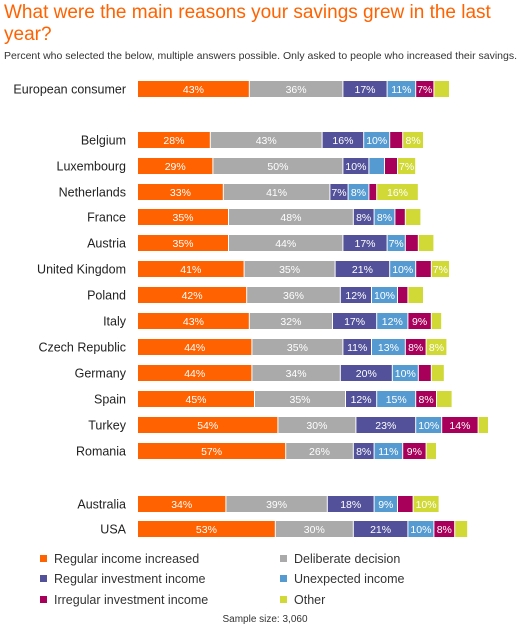 The width and height of the screenshot is (530, 631). I want to click on value-label-deliberate-decision-netherlands: 41%, so click(276, 193).